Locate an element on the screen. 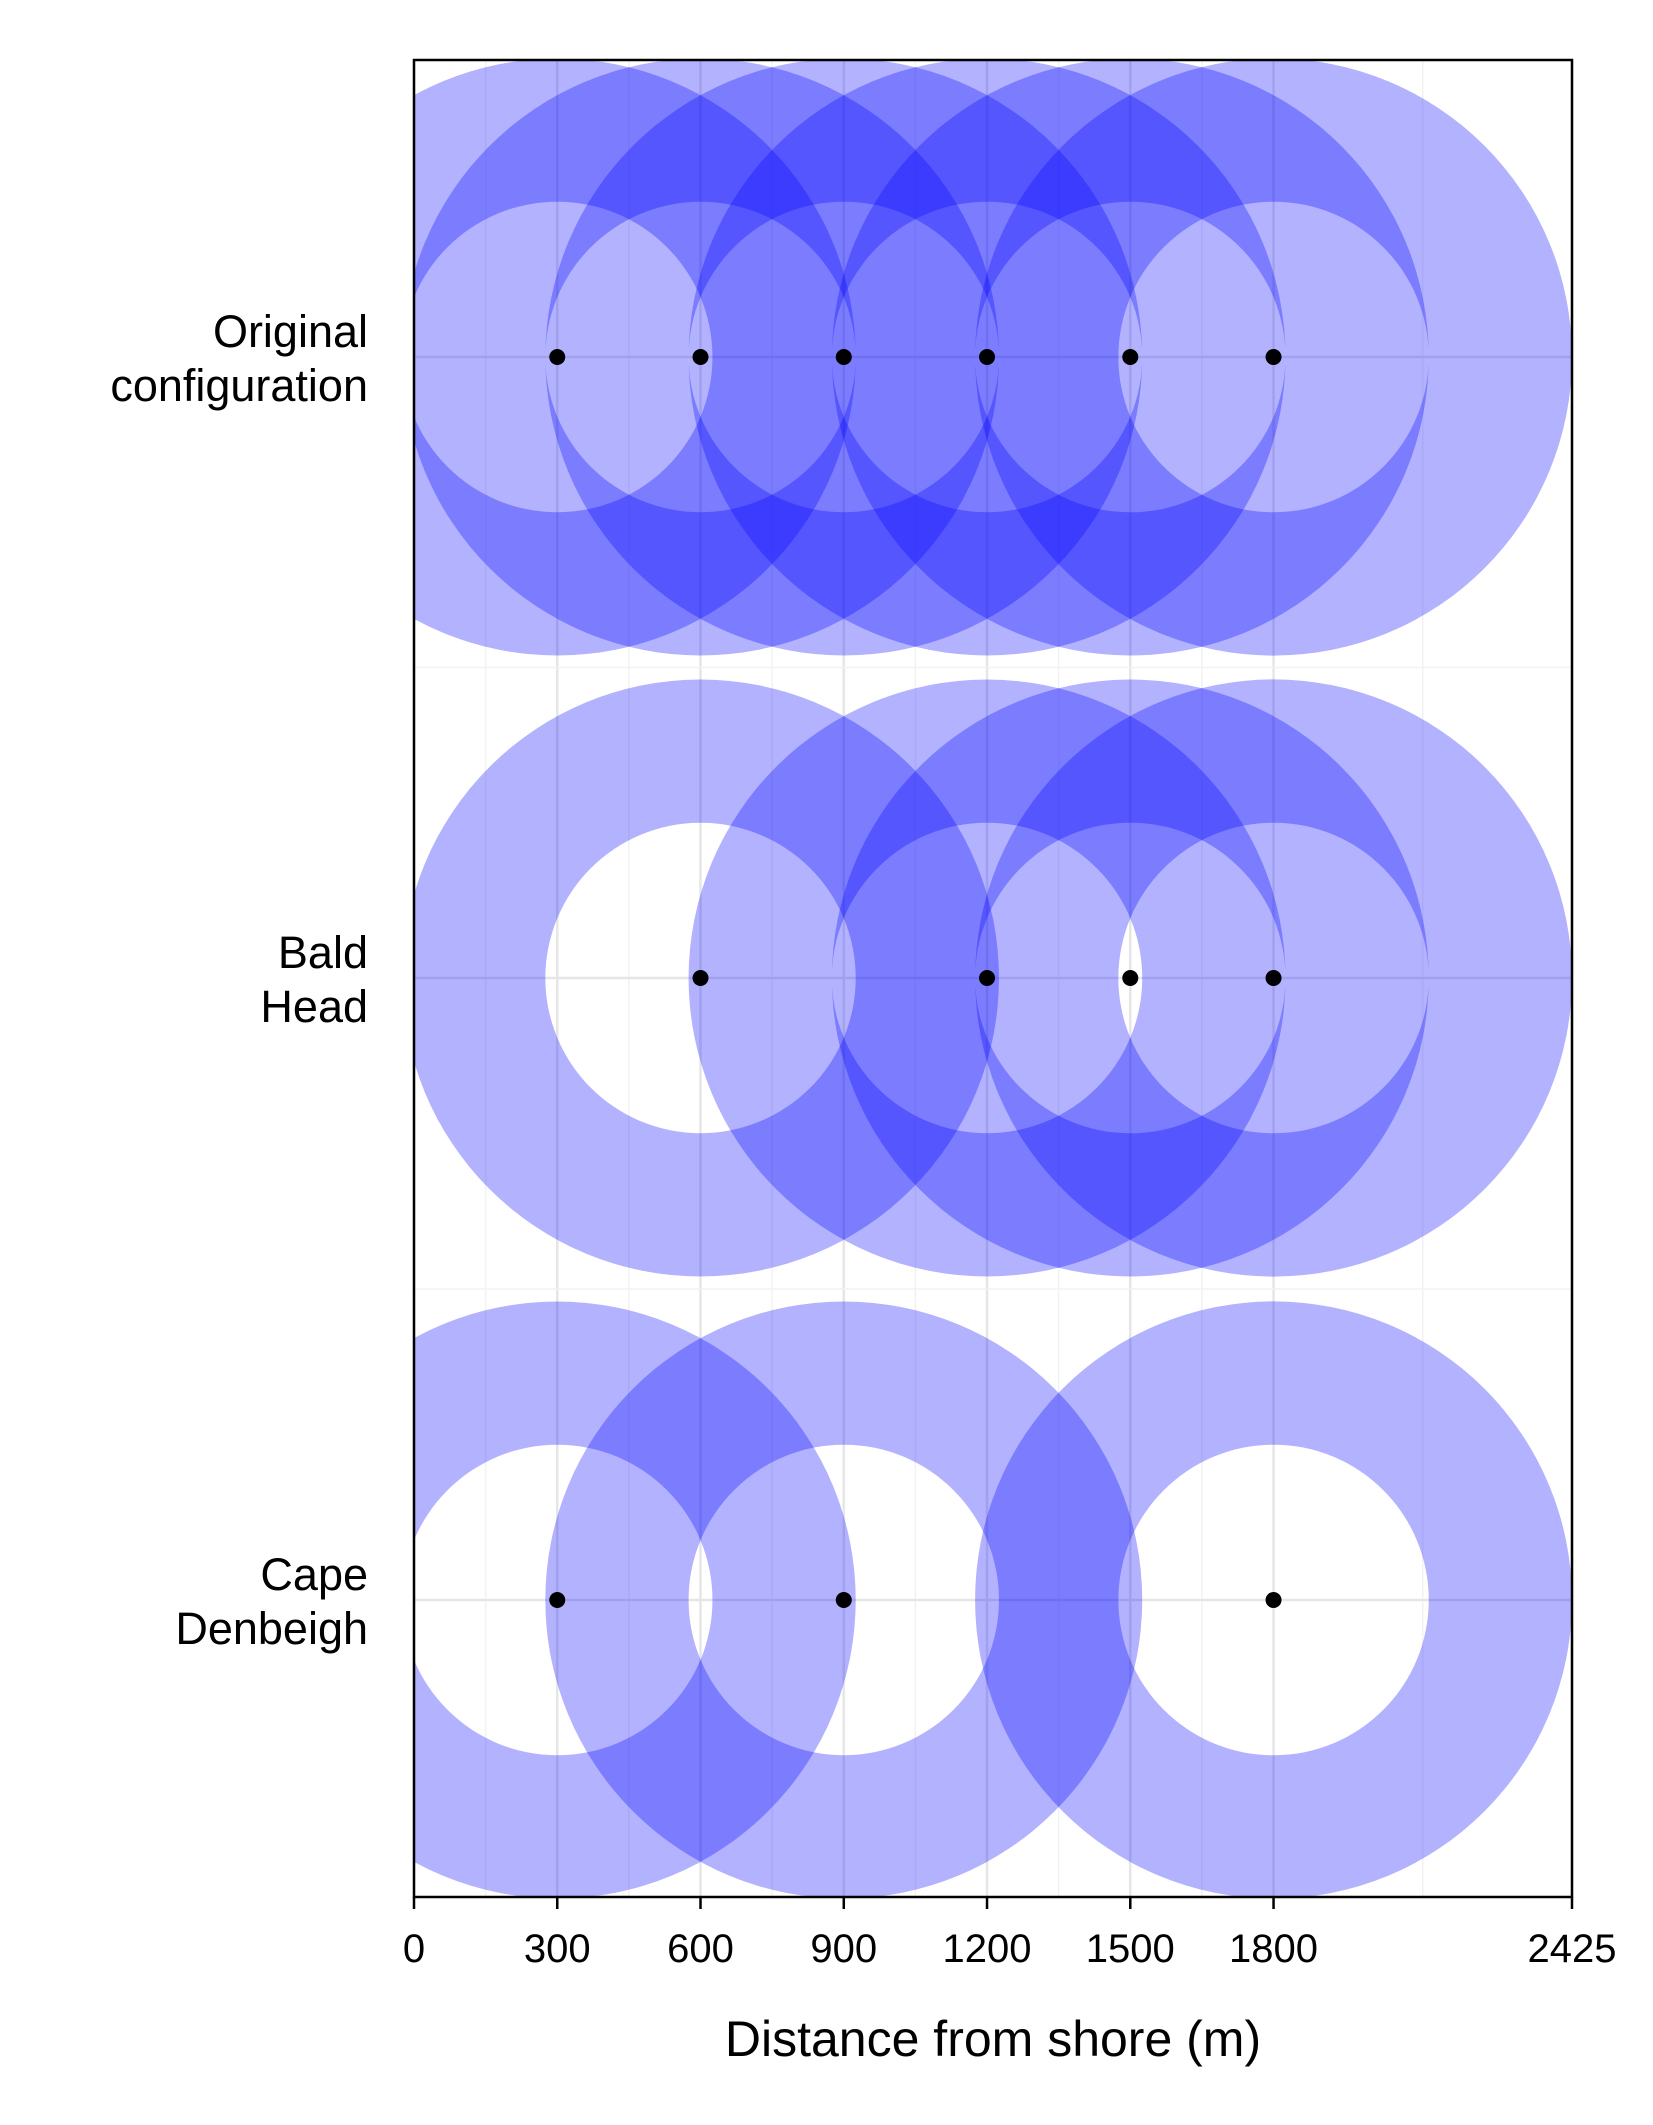  x-tick-label: 0 is located at coordinates (414, 1949).